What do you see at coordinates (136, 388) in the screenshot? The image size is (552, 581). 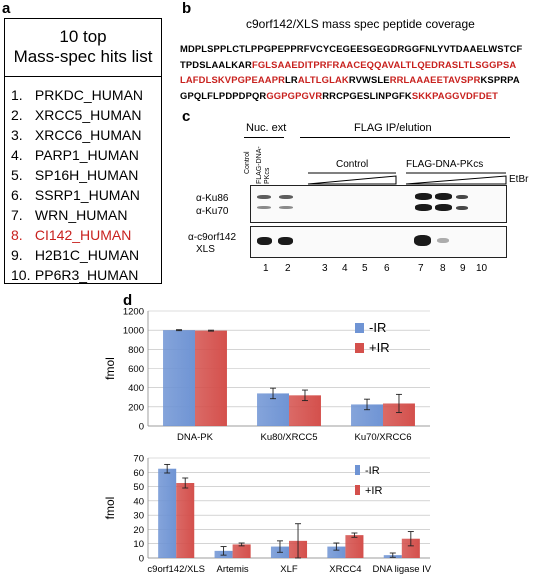 I see `y-tick-label: 400` at bounding box center [136, 388].